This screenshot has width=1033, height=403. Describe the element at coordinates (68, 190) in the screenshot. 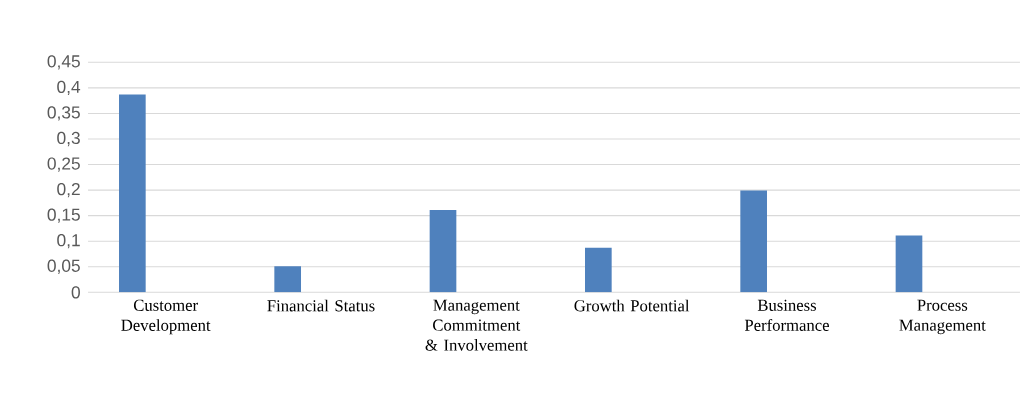

I see `y-tick-label: 0,2` at that location.